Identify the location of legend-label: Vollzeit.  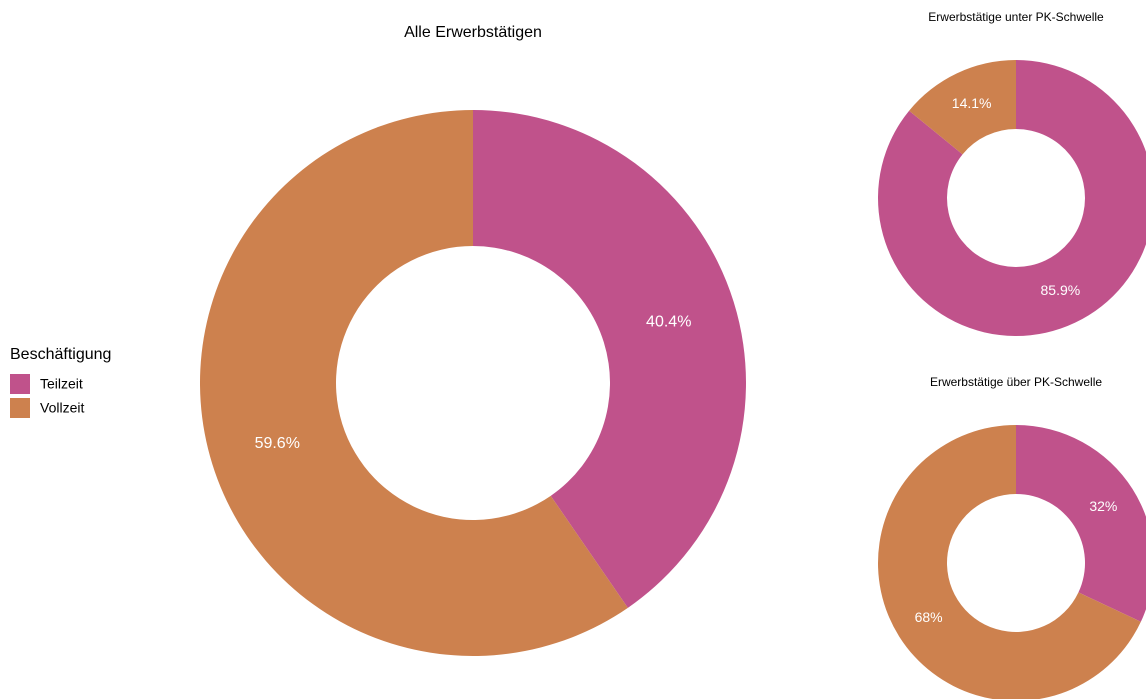
(62, 408).